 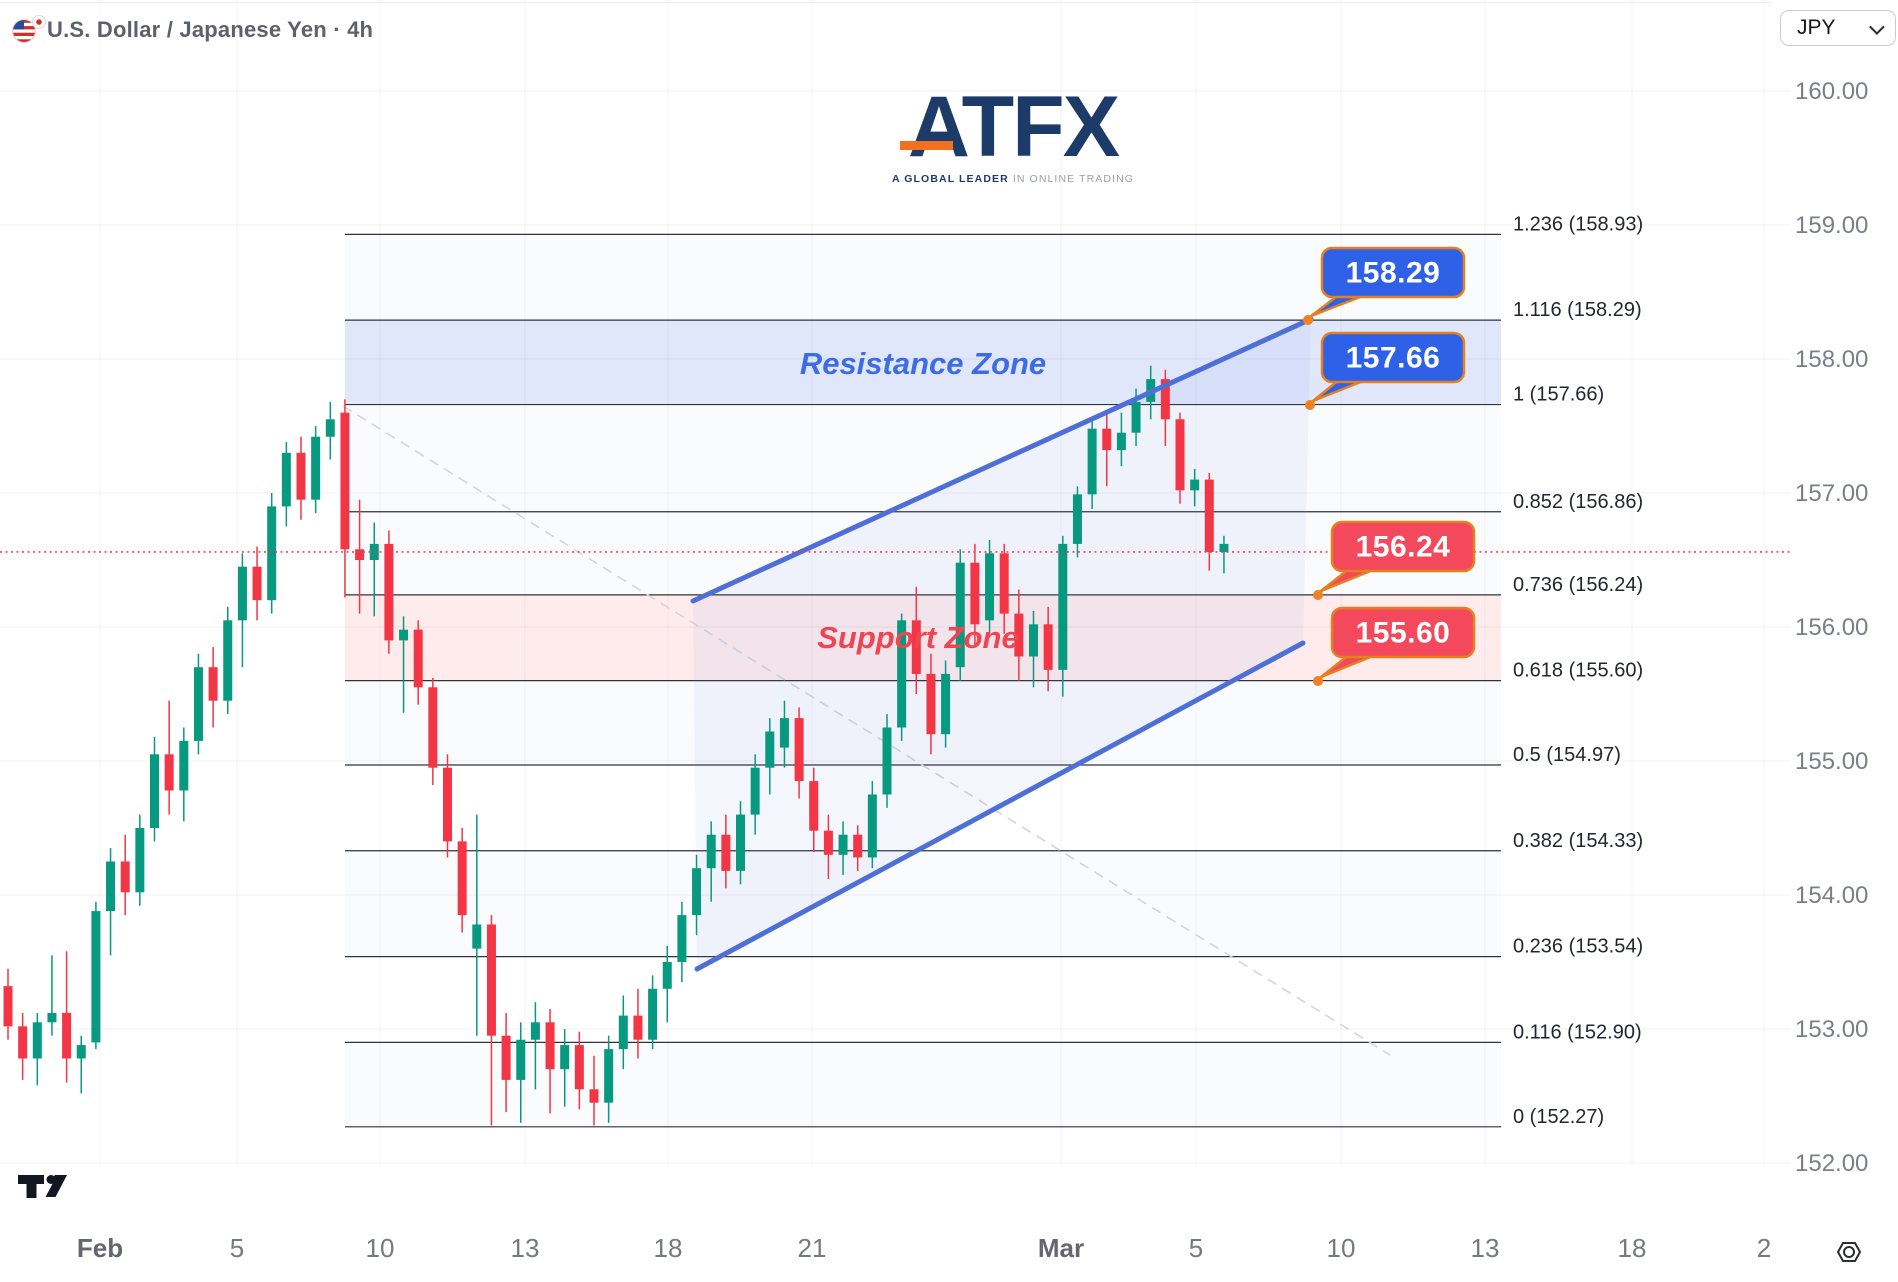 I want to click on price-callout-value: 156.24, so click(x=1403, y=547).